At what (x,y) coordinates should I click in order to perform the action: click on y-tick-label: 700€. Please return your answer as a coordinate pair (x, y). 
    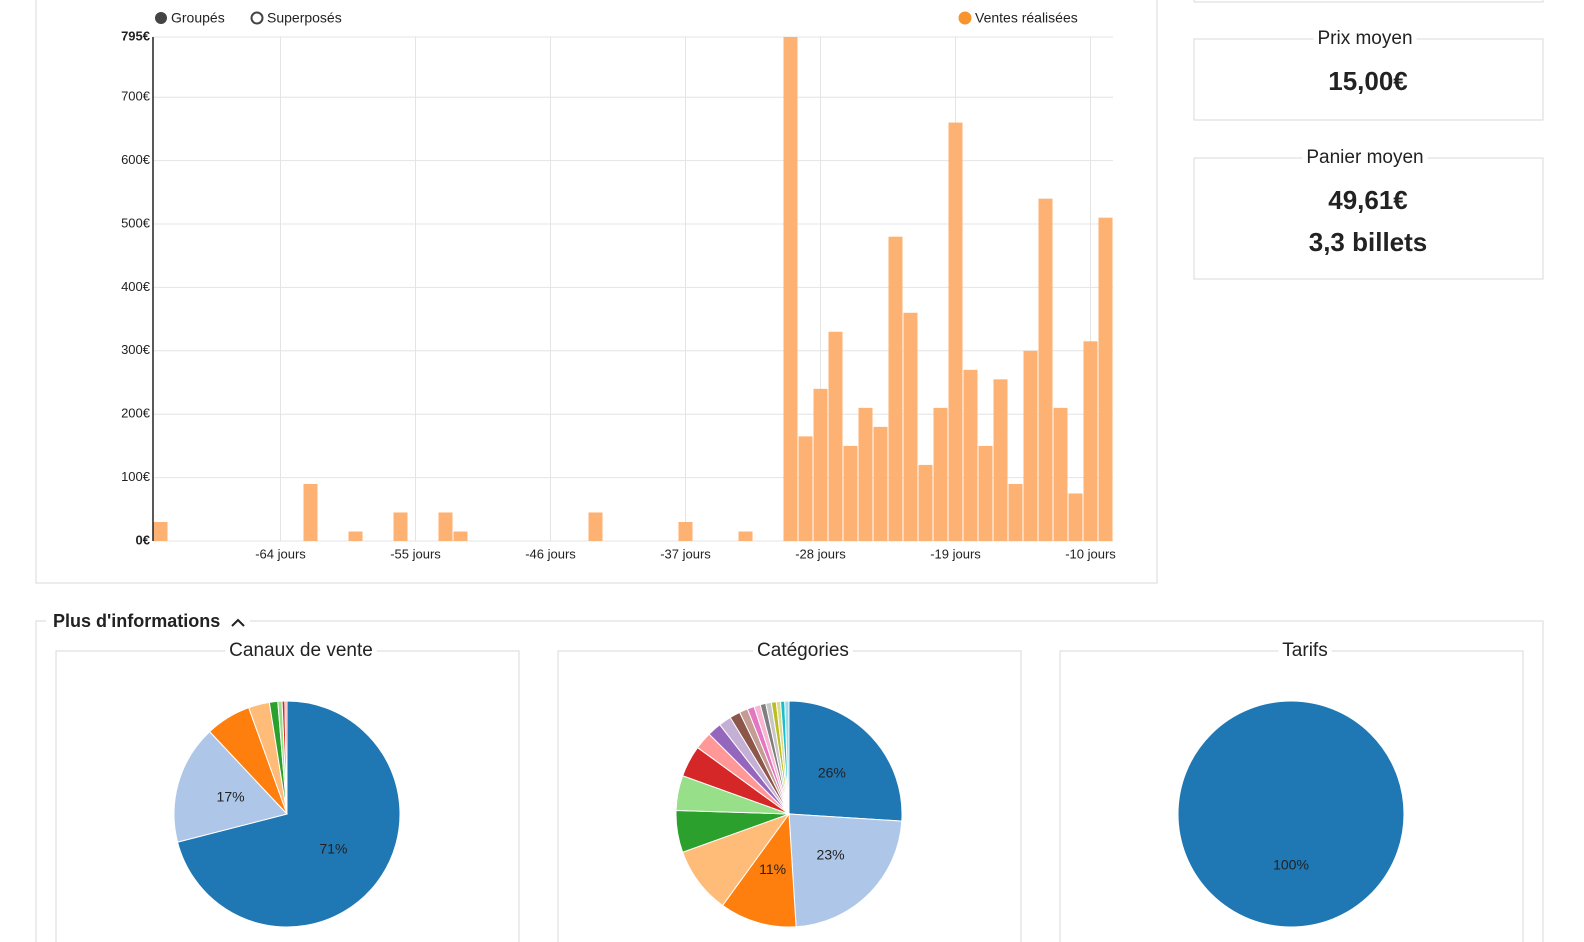
    Looking at the image, I should click on (136, 96).